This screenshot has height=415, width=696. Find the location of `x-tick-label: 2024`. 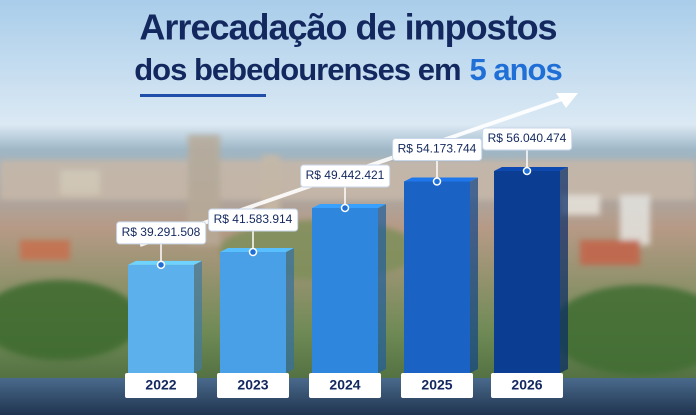

x-tick-label: 2024 is located at coordinates (344, 385).